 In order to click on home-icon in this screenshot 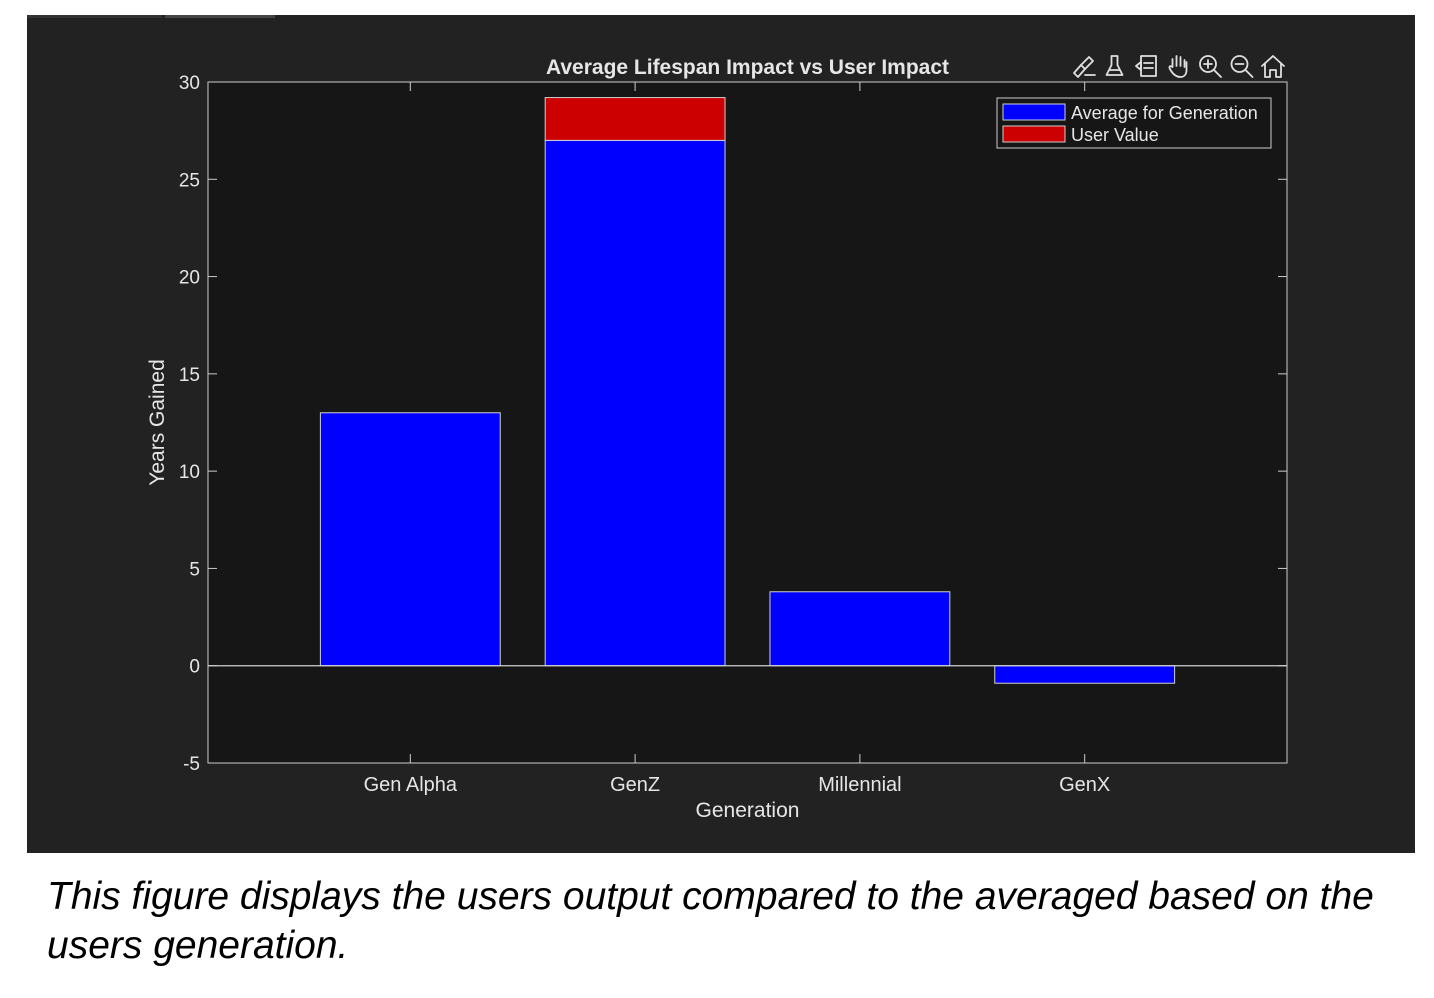, I will do `click(1273, 66)`.